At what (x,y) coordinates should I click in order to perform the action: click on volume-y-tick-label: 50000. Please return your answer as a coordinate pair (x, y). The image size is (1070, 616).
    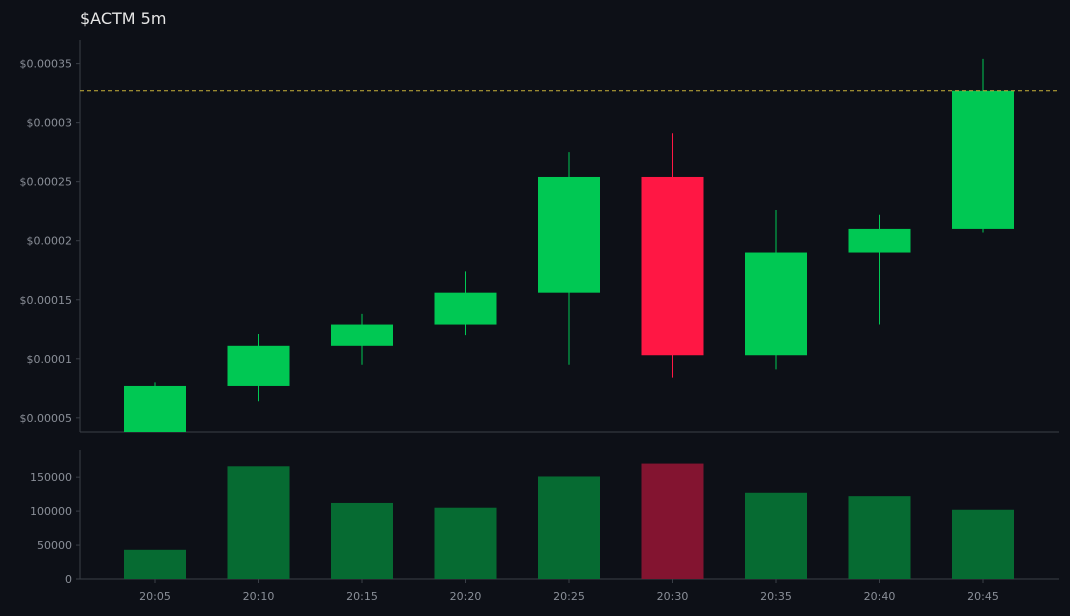
    Looking at the image, I should click on (54, 545).